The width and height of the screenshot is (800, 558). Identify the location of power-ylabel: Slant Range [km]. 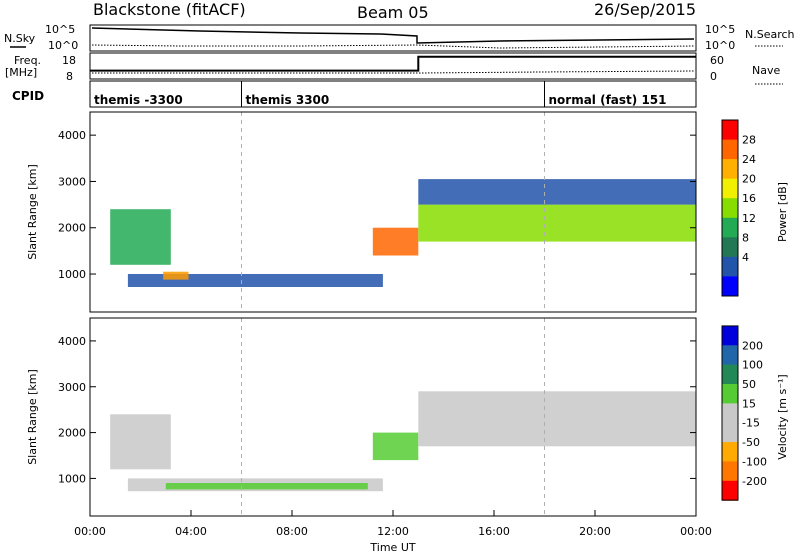
(32, 212).